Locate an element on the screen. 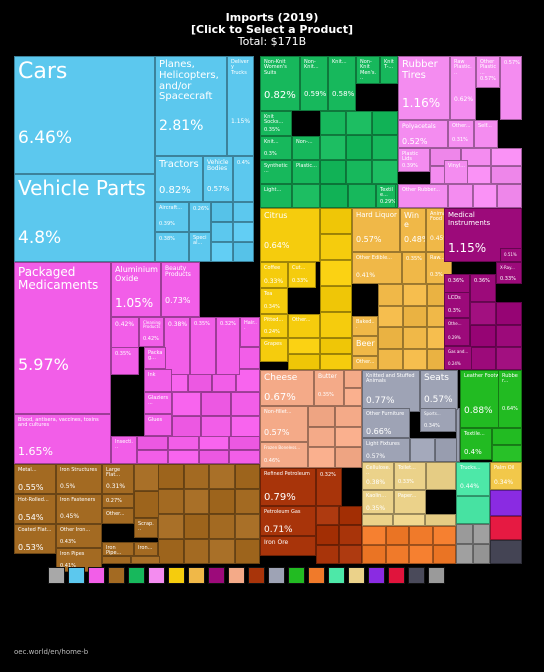 The image size is (544, 672). treemap-tile-polyacetals: Polyacetals 0.52% is located at coordinates (423, 134).